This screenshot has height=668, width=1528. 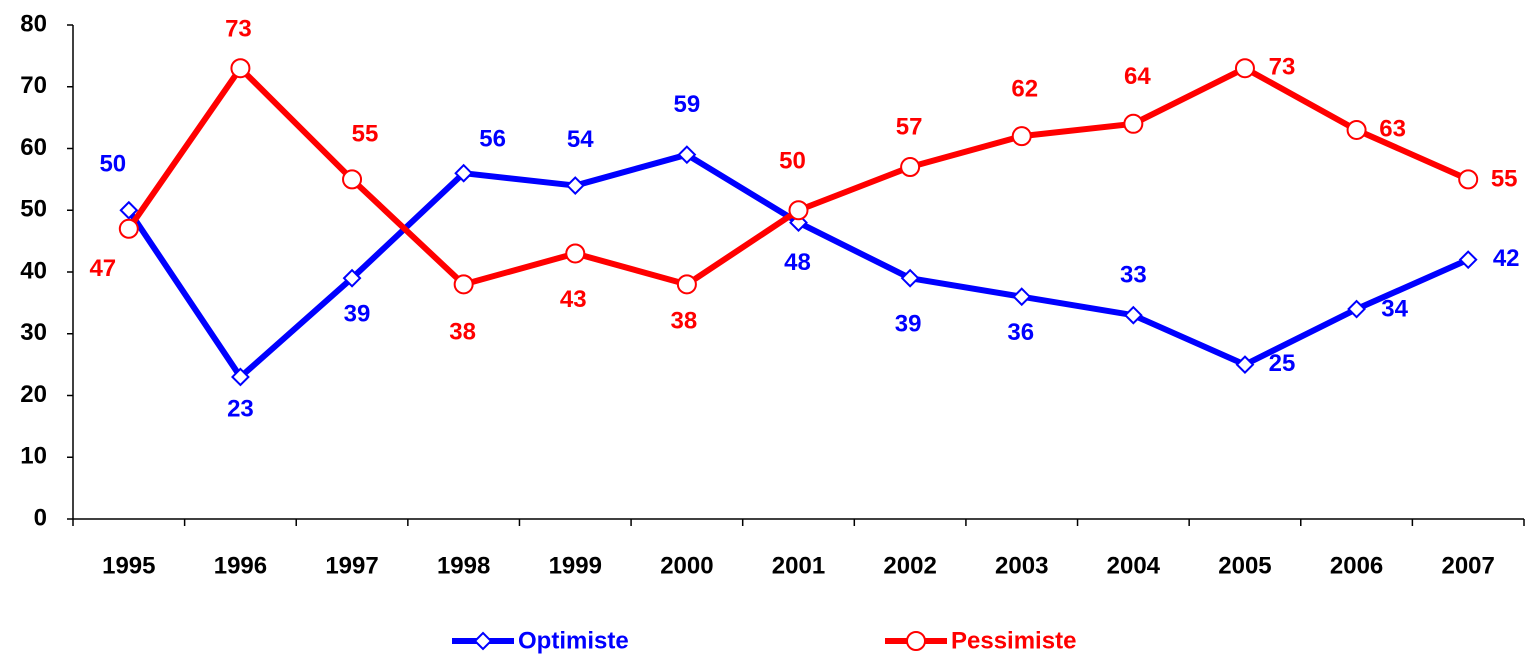 I want to click on y-tick-label: 70, so click(x=33, y=85).